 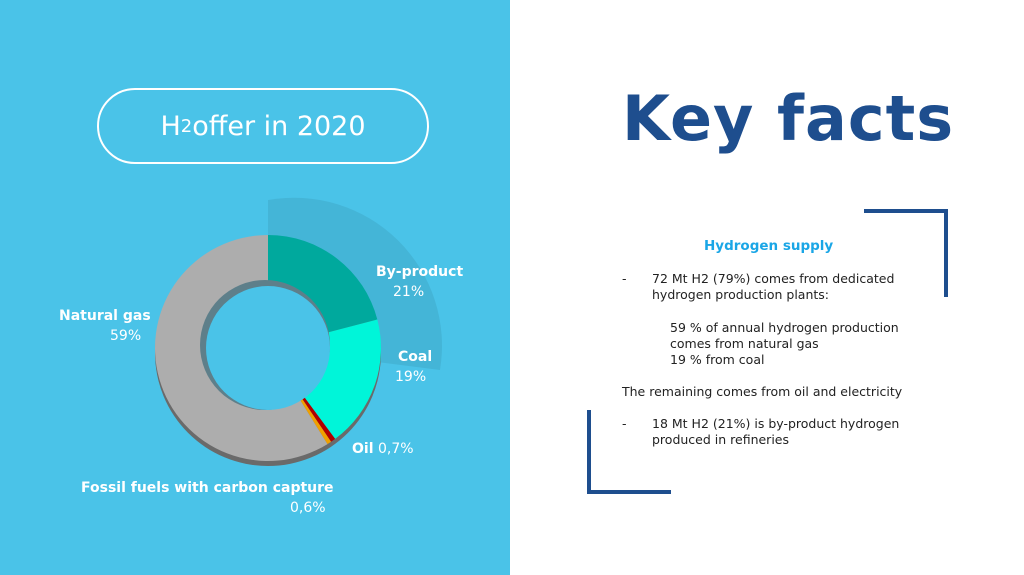 What do you see at coordinates (186, 126) in the screenshot?
I see `title-subscript: 2` at bounding box center [186, 126].